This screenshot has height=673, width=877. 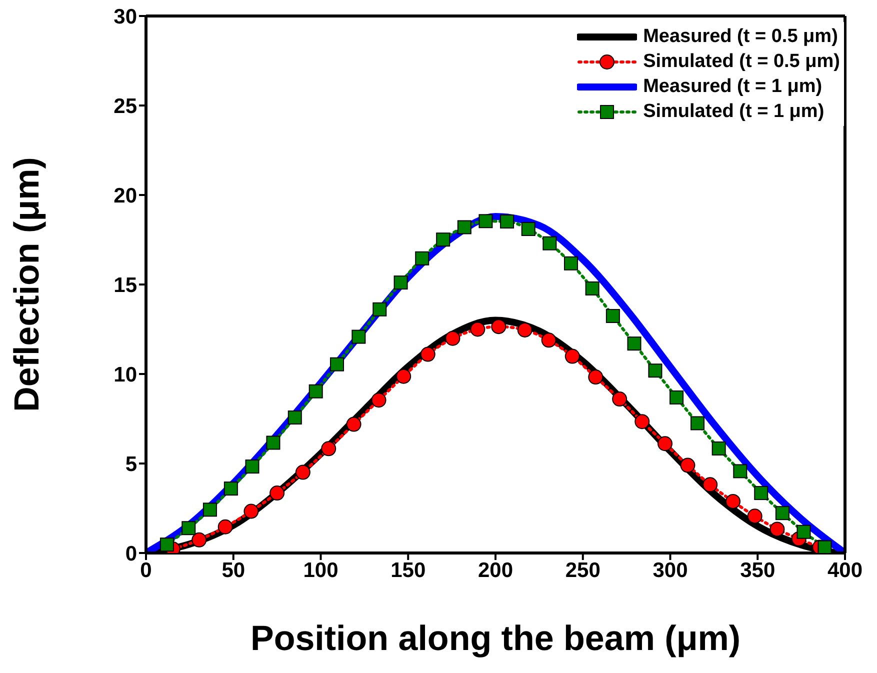 I want to click on y-tick-label: 10, so click(x=125, y=374).